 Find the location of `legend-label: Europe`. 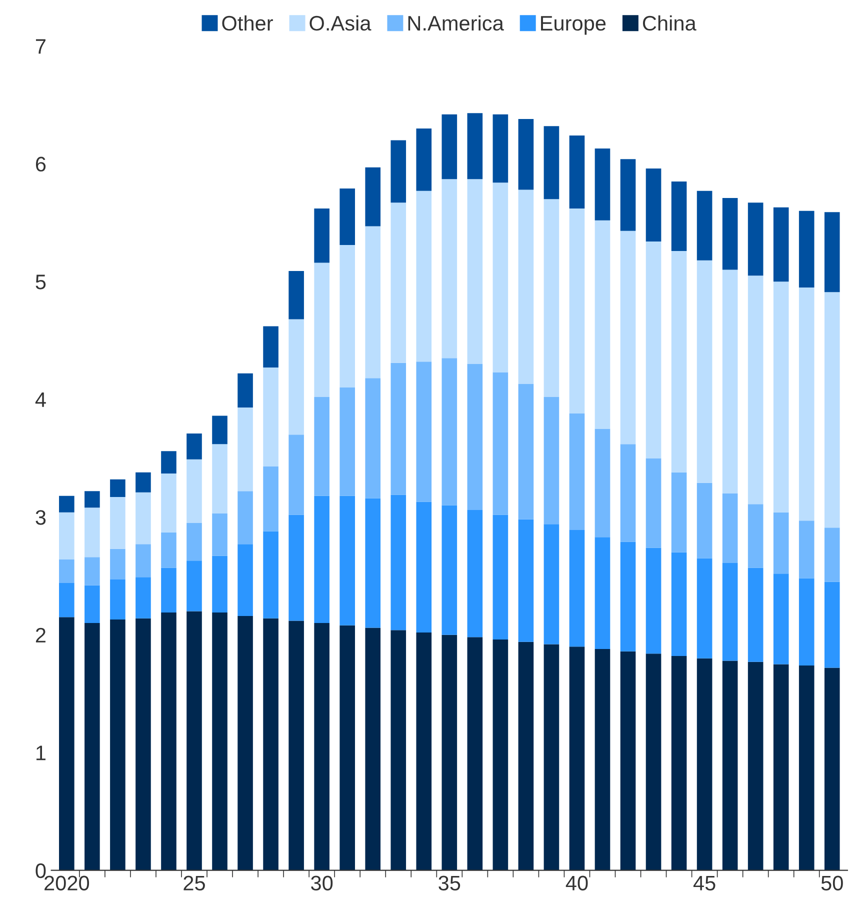

legend-label: Europe is located at coordinates (573, 25).